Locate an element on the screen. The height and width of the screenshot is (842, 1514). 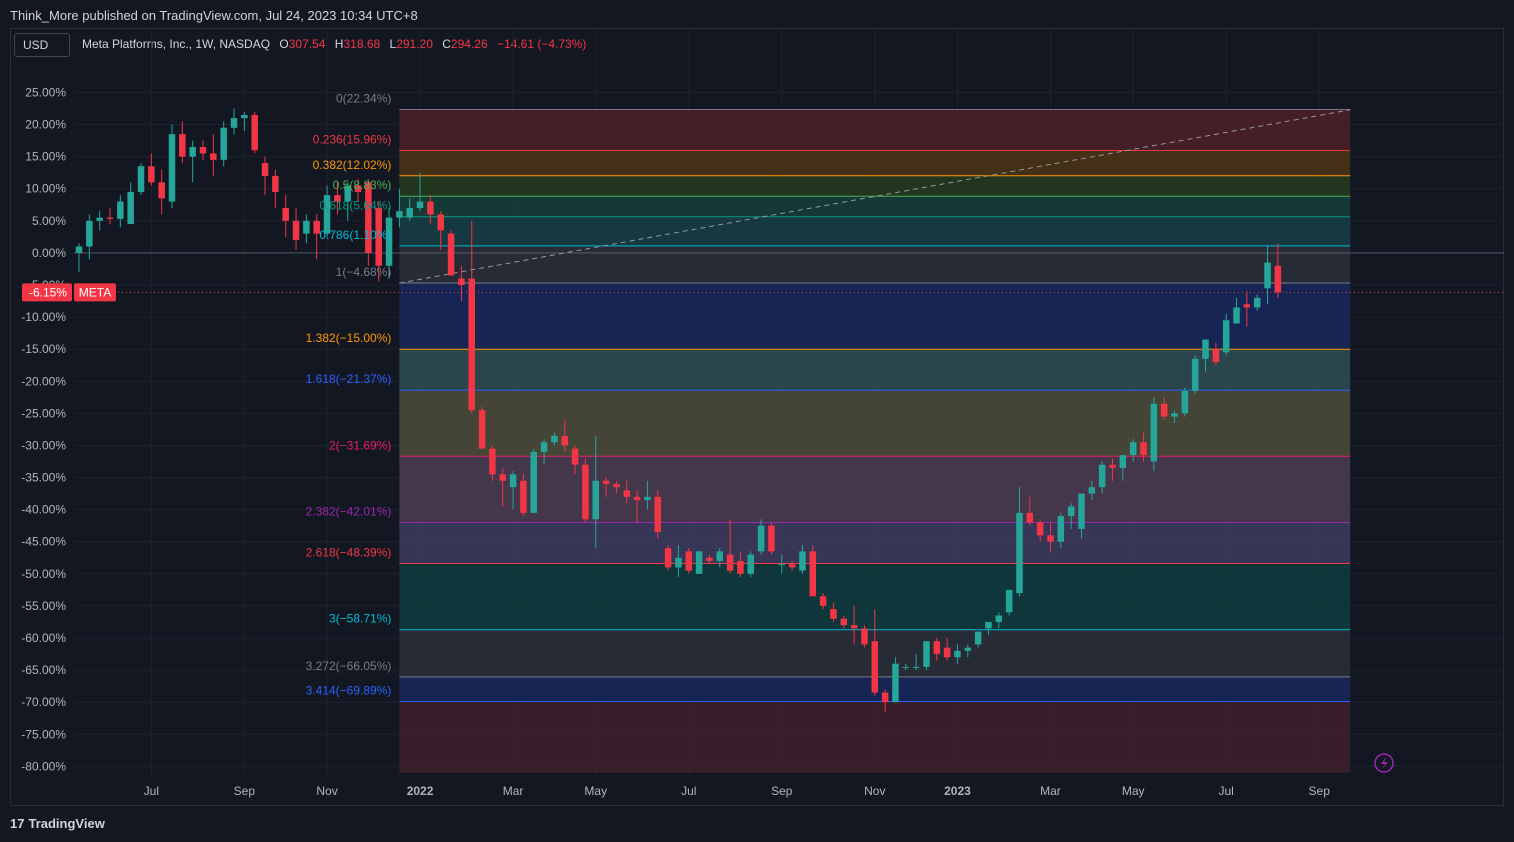
currency-button: USD is located at coordinates (42, 45).